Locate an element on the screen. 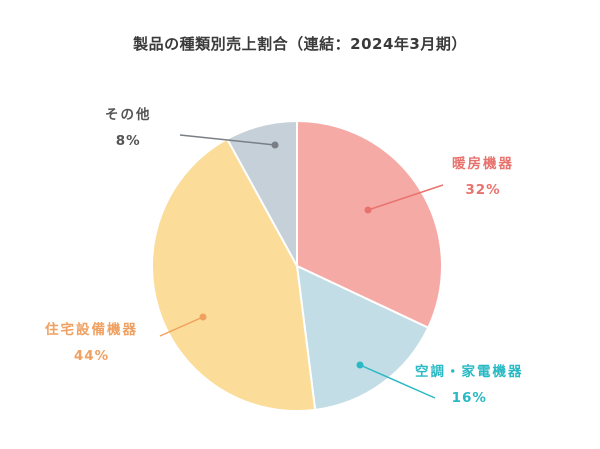 The width and height of the screenshot is (600, 449). label-housing-pct: 44% is located at coordinates (91, 356).